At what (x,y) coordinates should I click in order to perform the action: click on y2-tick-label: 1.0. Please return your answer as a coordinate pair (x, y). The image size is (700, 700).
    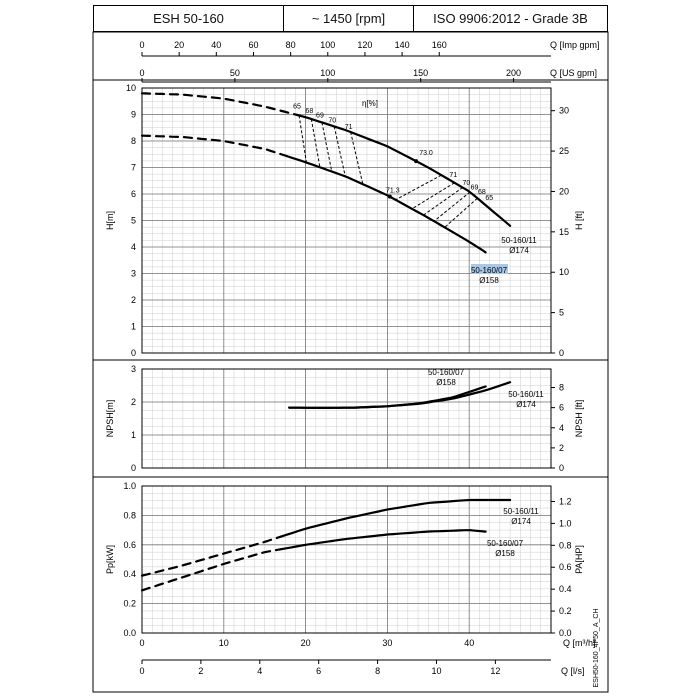
    Looking at the image, I should click on (565, 523).